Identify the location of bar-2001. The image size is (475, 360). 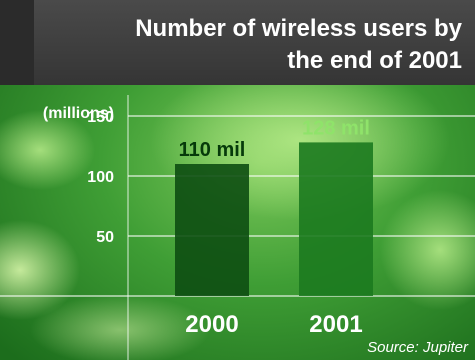
(336, 219).